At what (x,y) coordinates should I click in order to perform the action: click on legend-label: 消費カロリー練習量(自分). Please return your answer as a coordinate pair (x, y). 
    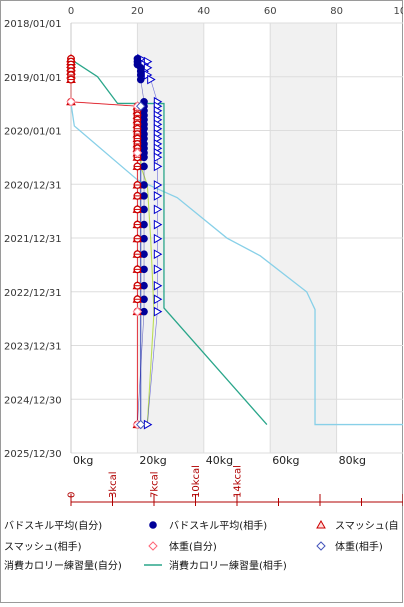
    Looking at the image, I should click on (63, 565).